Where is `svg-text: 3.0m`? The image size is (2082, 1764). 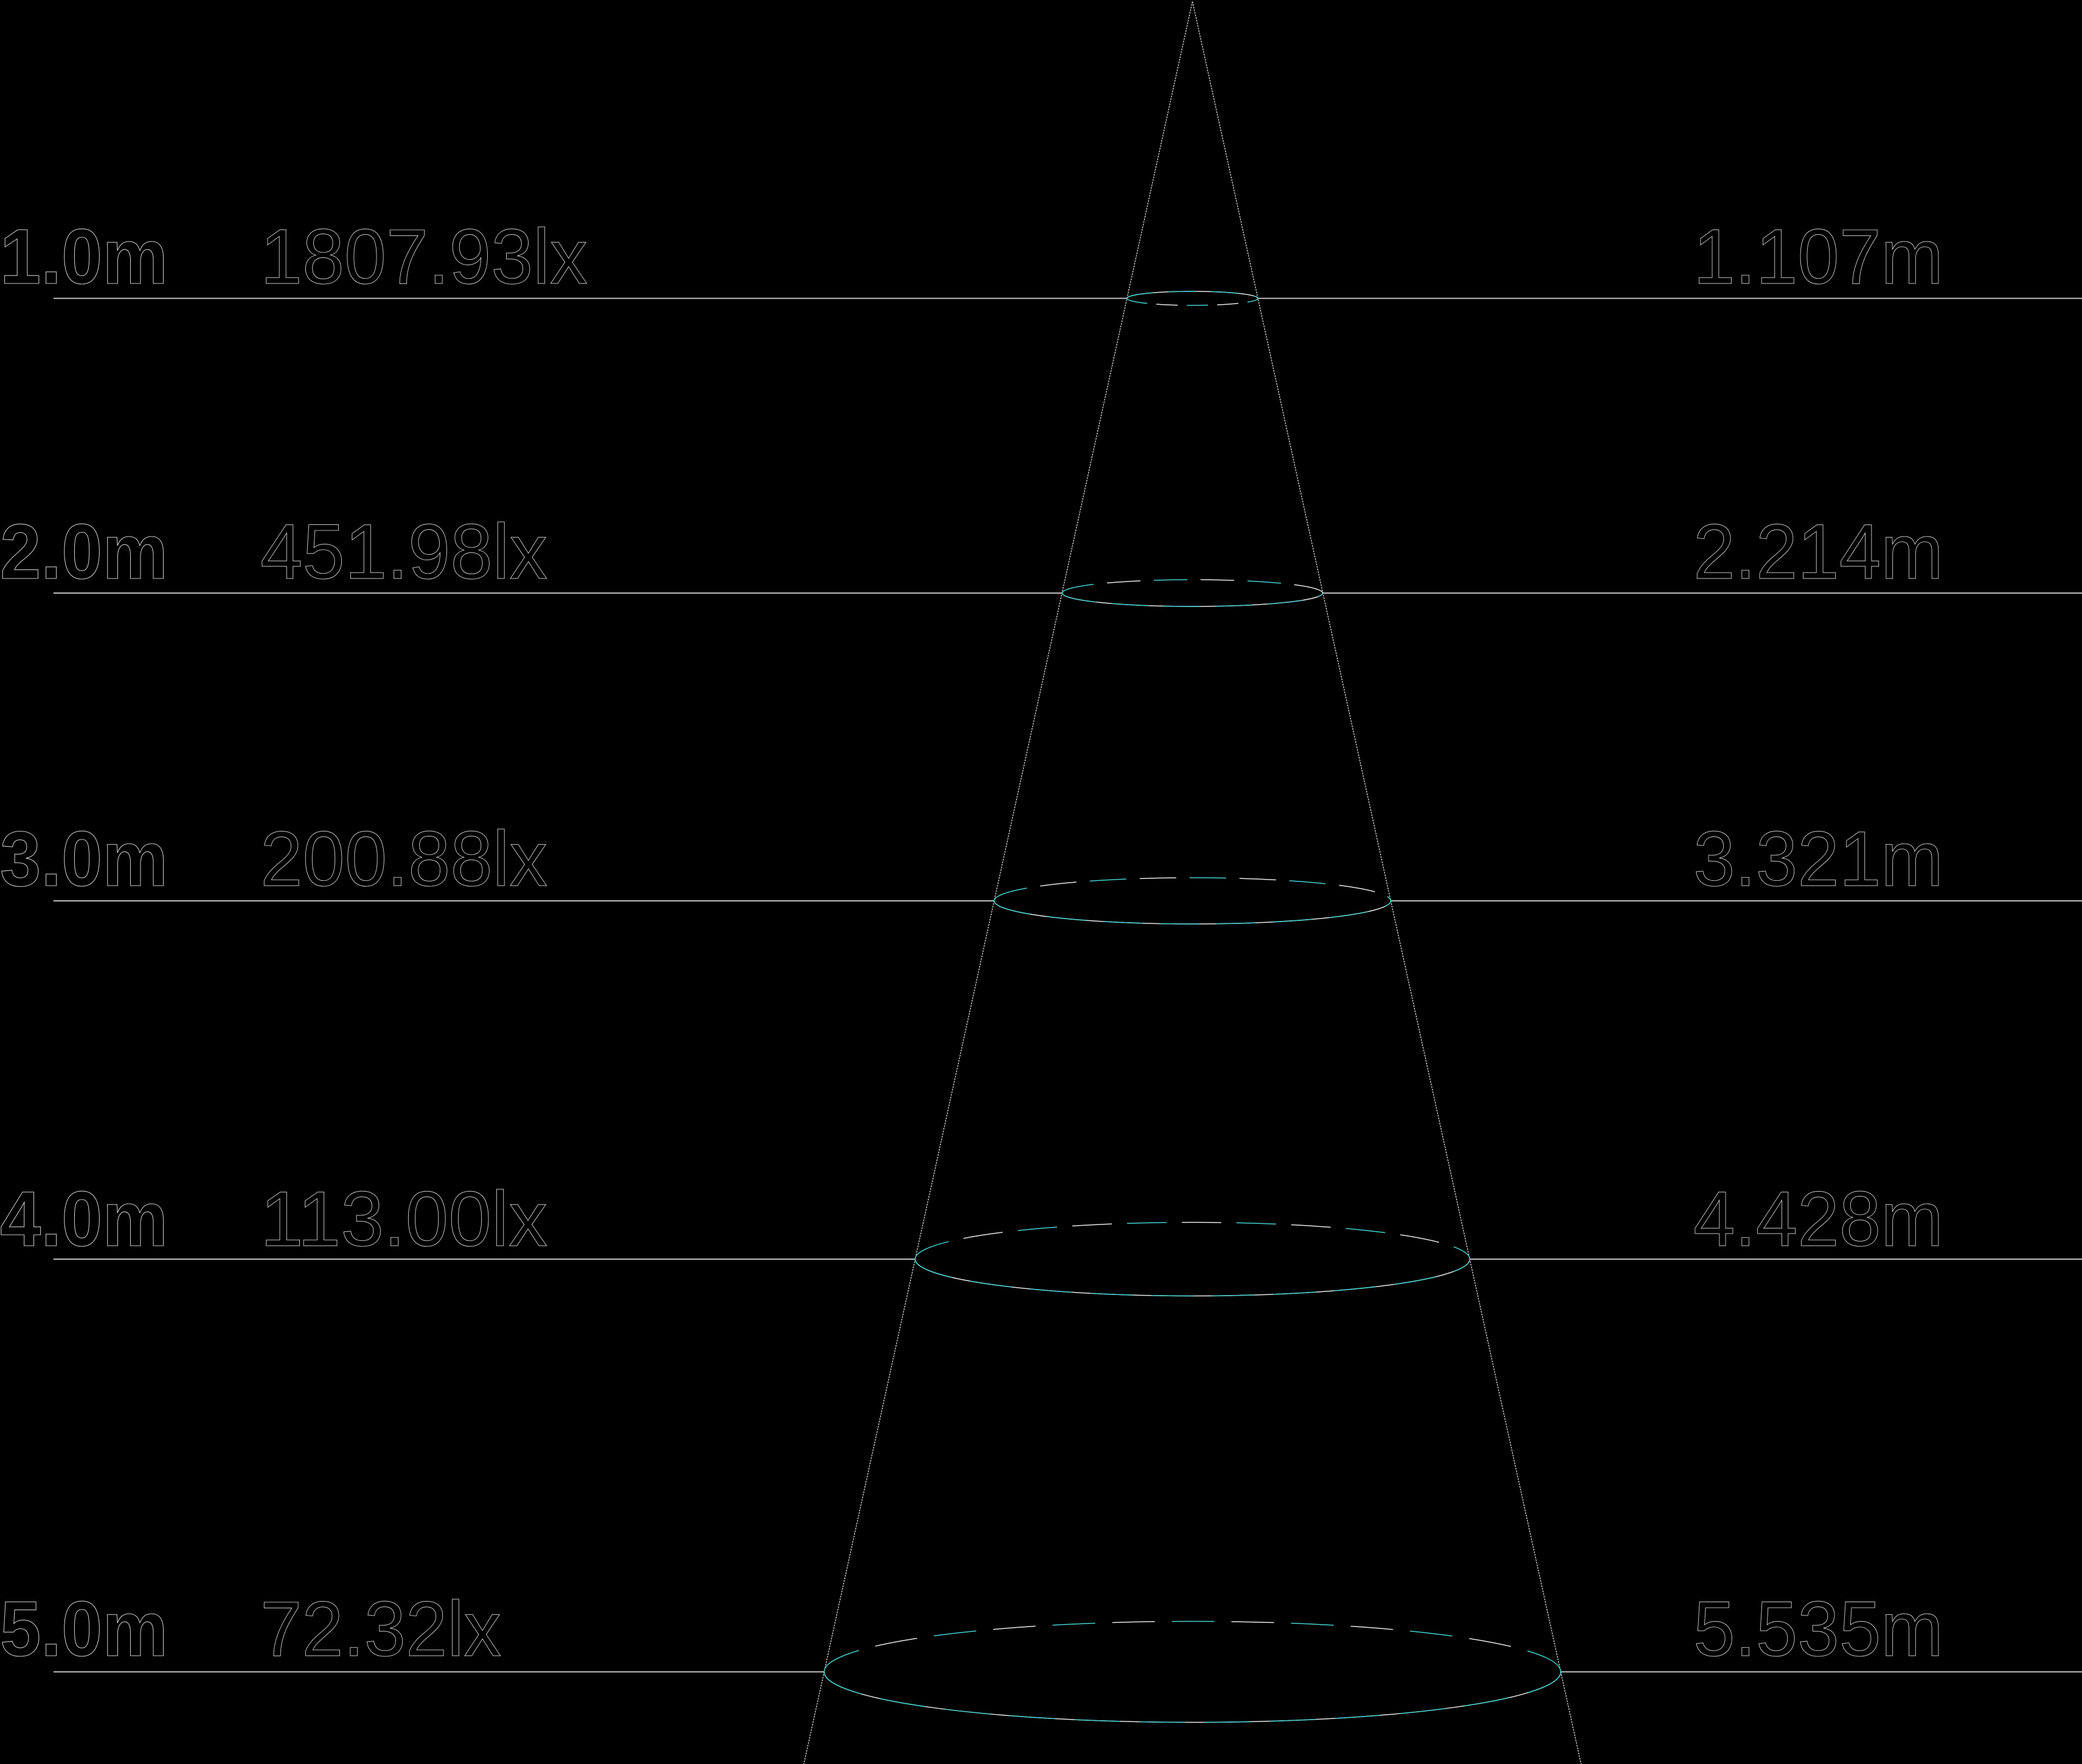 svg-text: 3.0m is located at coordinates (84, 859).